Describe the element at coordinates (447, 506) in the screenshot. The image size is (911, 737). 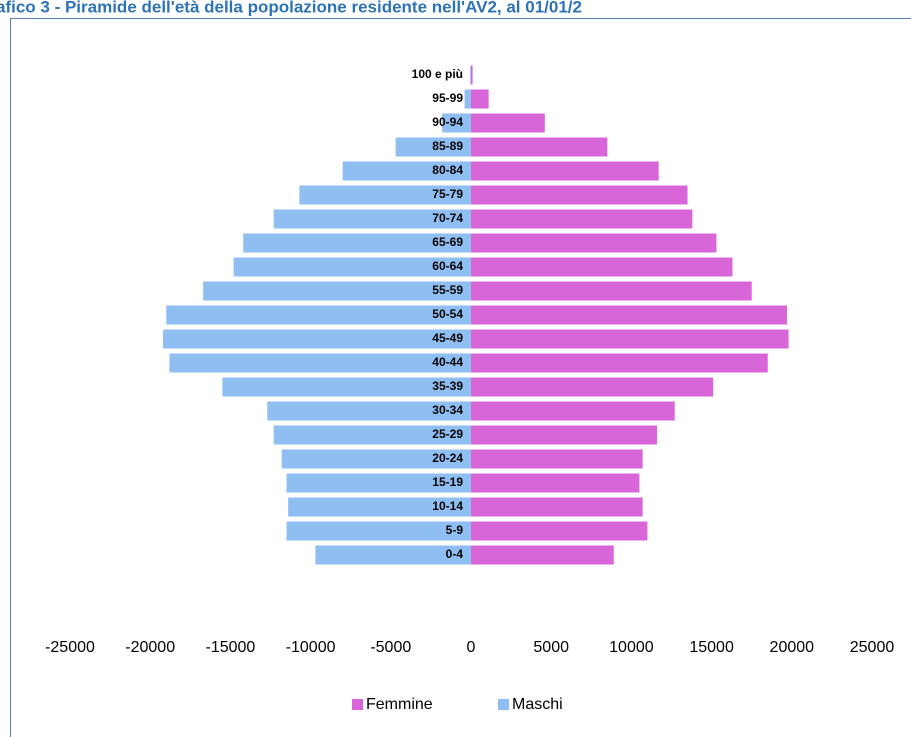
I see `category-label: 10-14` at that location.